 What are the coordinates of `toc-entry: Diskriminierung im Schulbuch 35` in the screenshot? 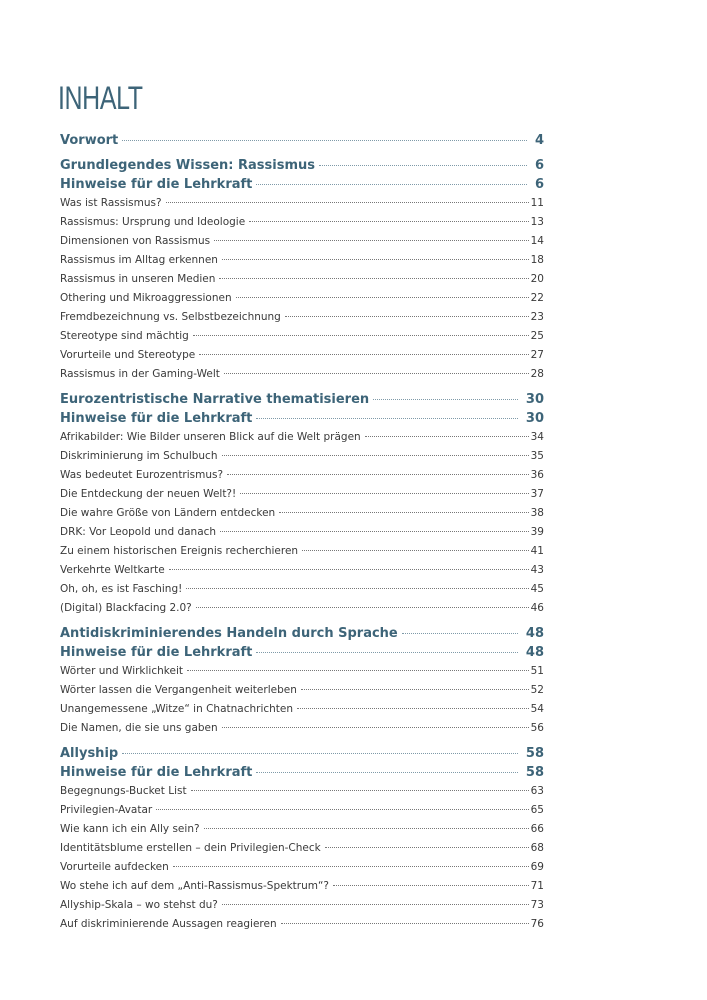 It's located at (302, 456).